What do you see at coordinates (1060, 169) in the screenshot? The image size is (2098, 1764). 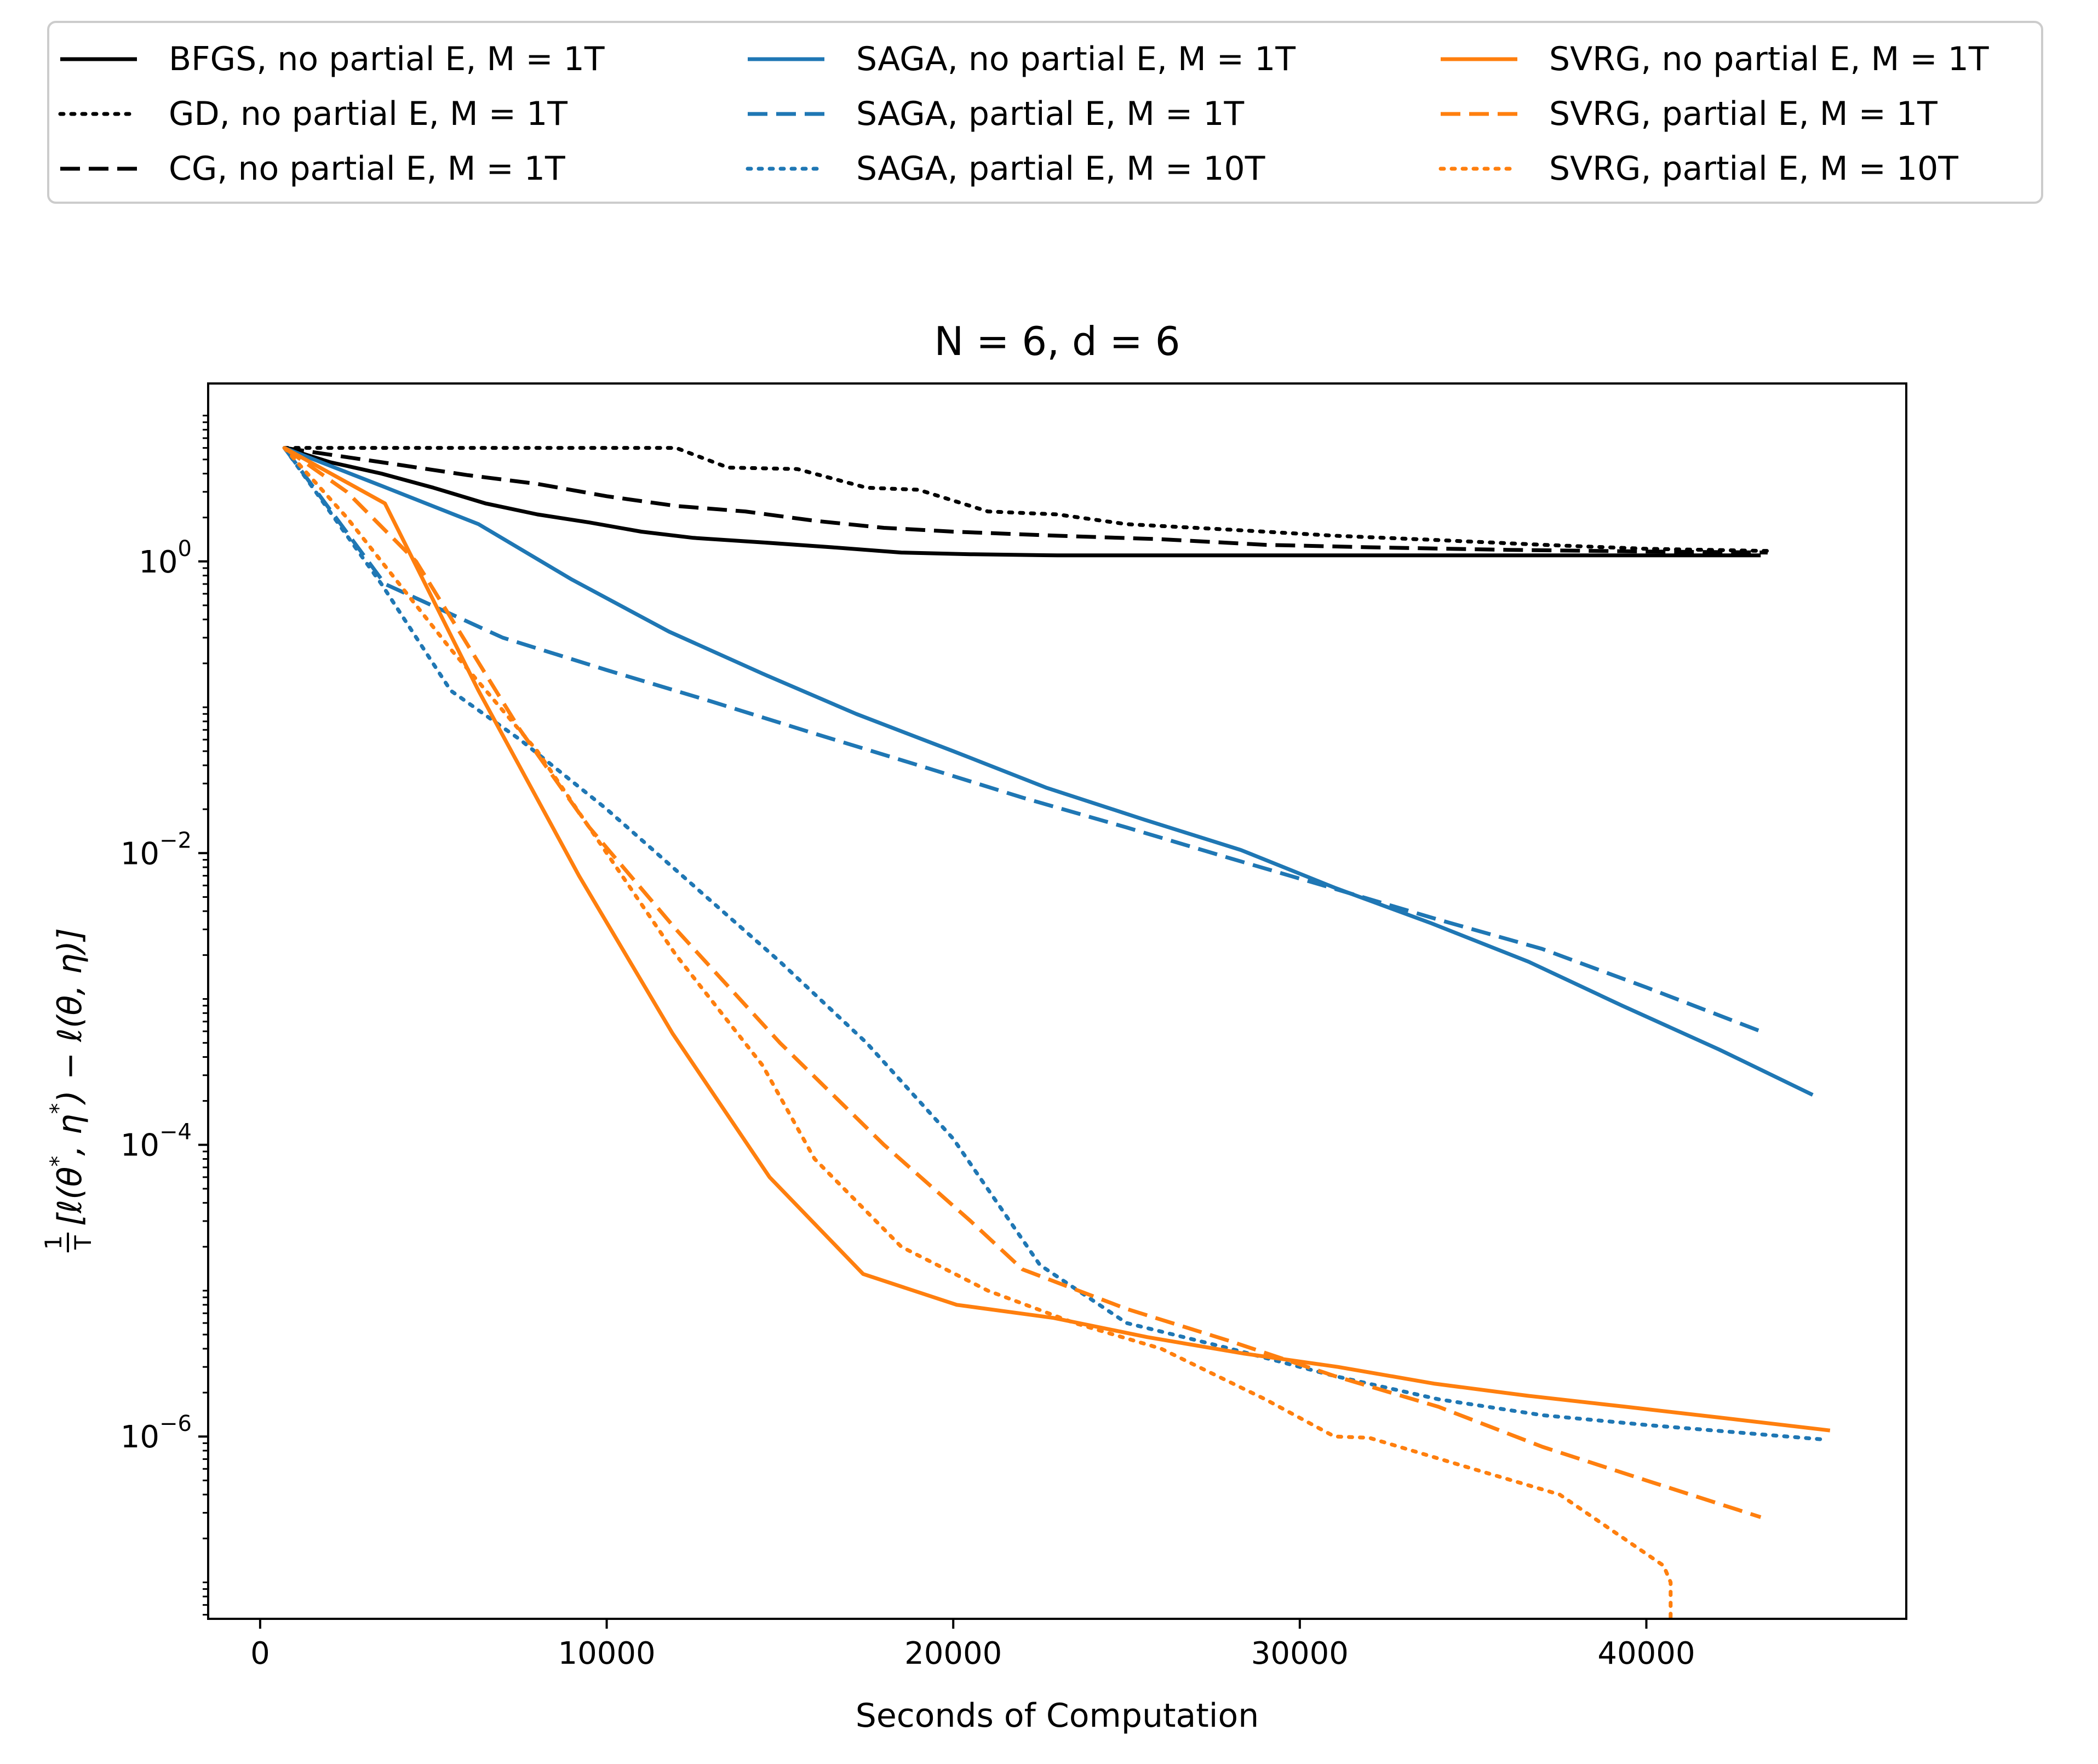 I see `legend-label: SAGA, partial E, M = 10T` at bounding box center [1060, 169].